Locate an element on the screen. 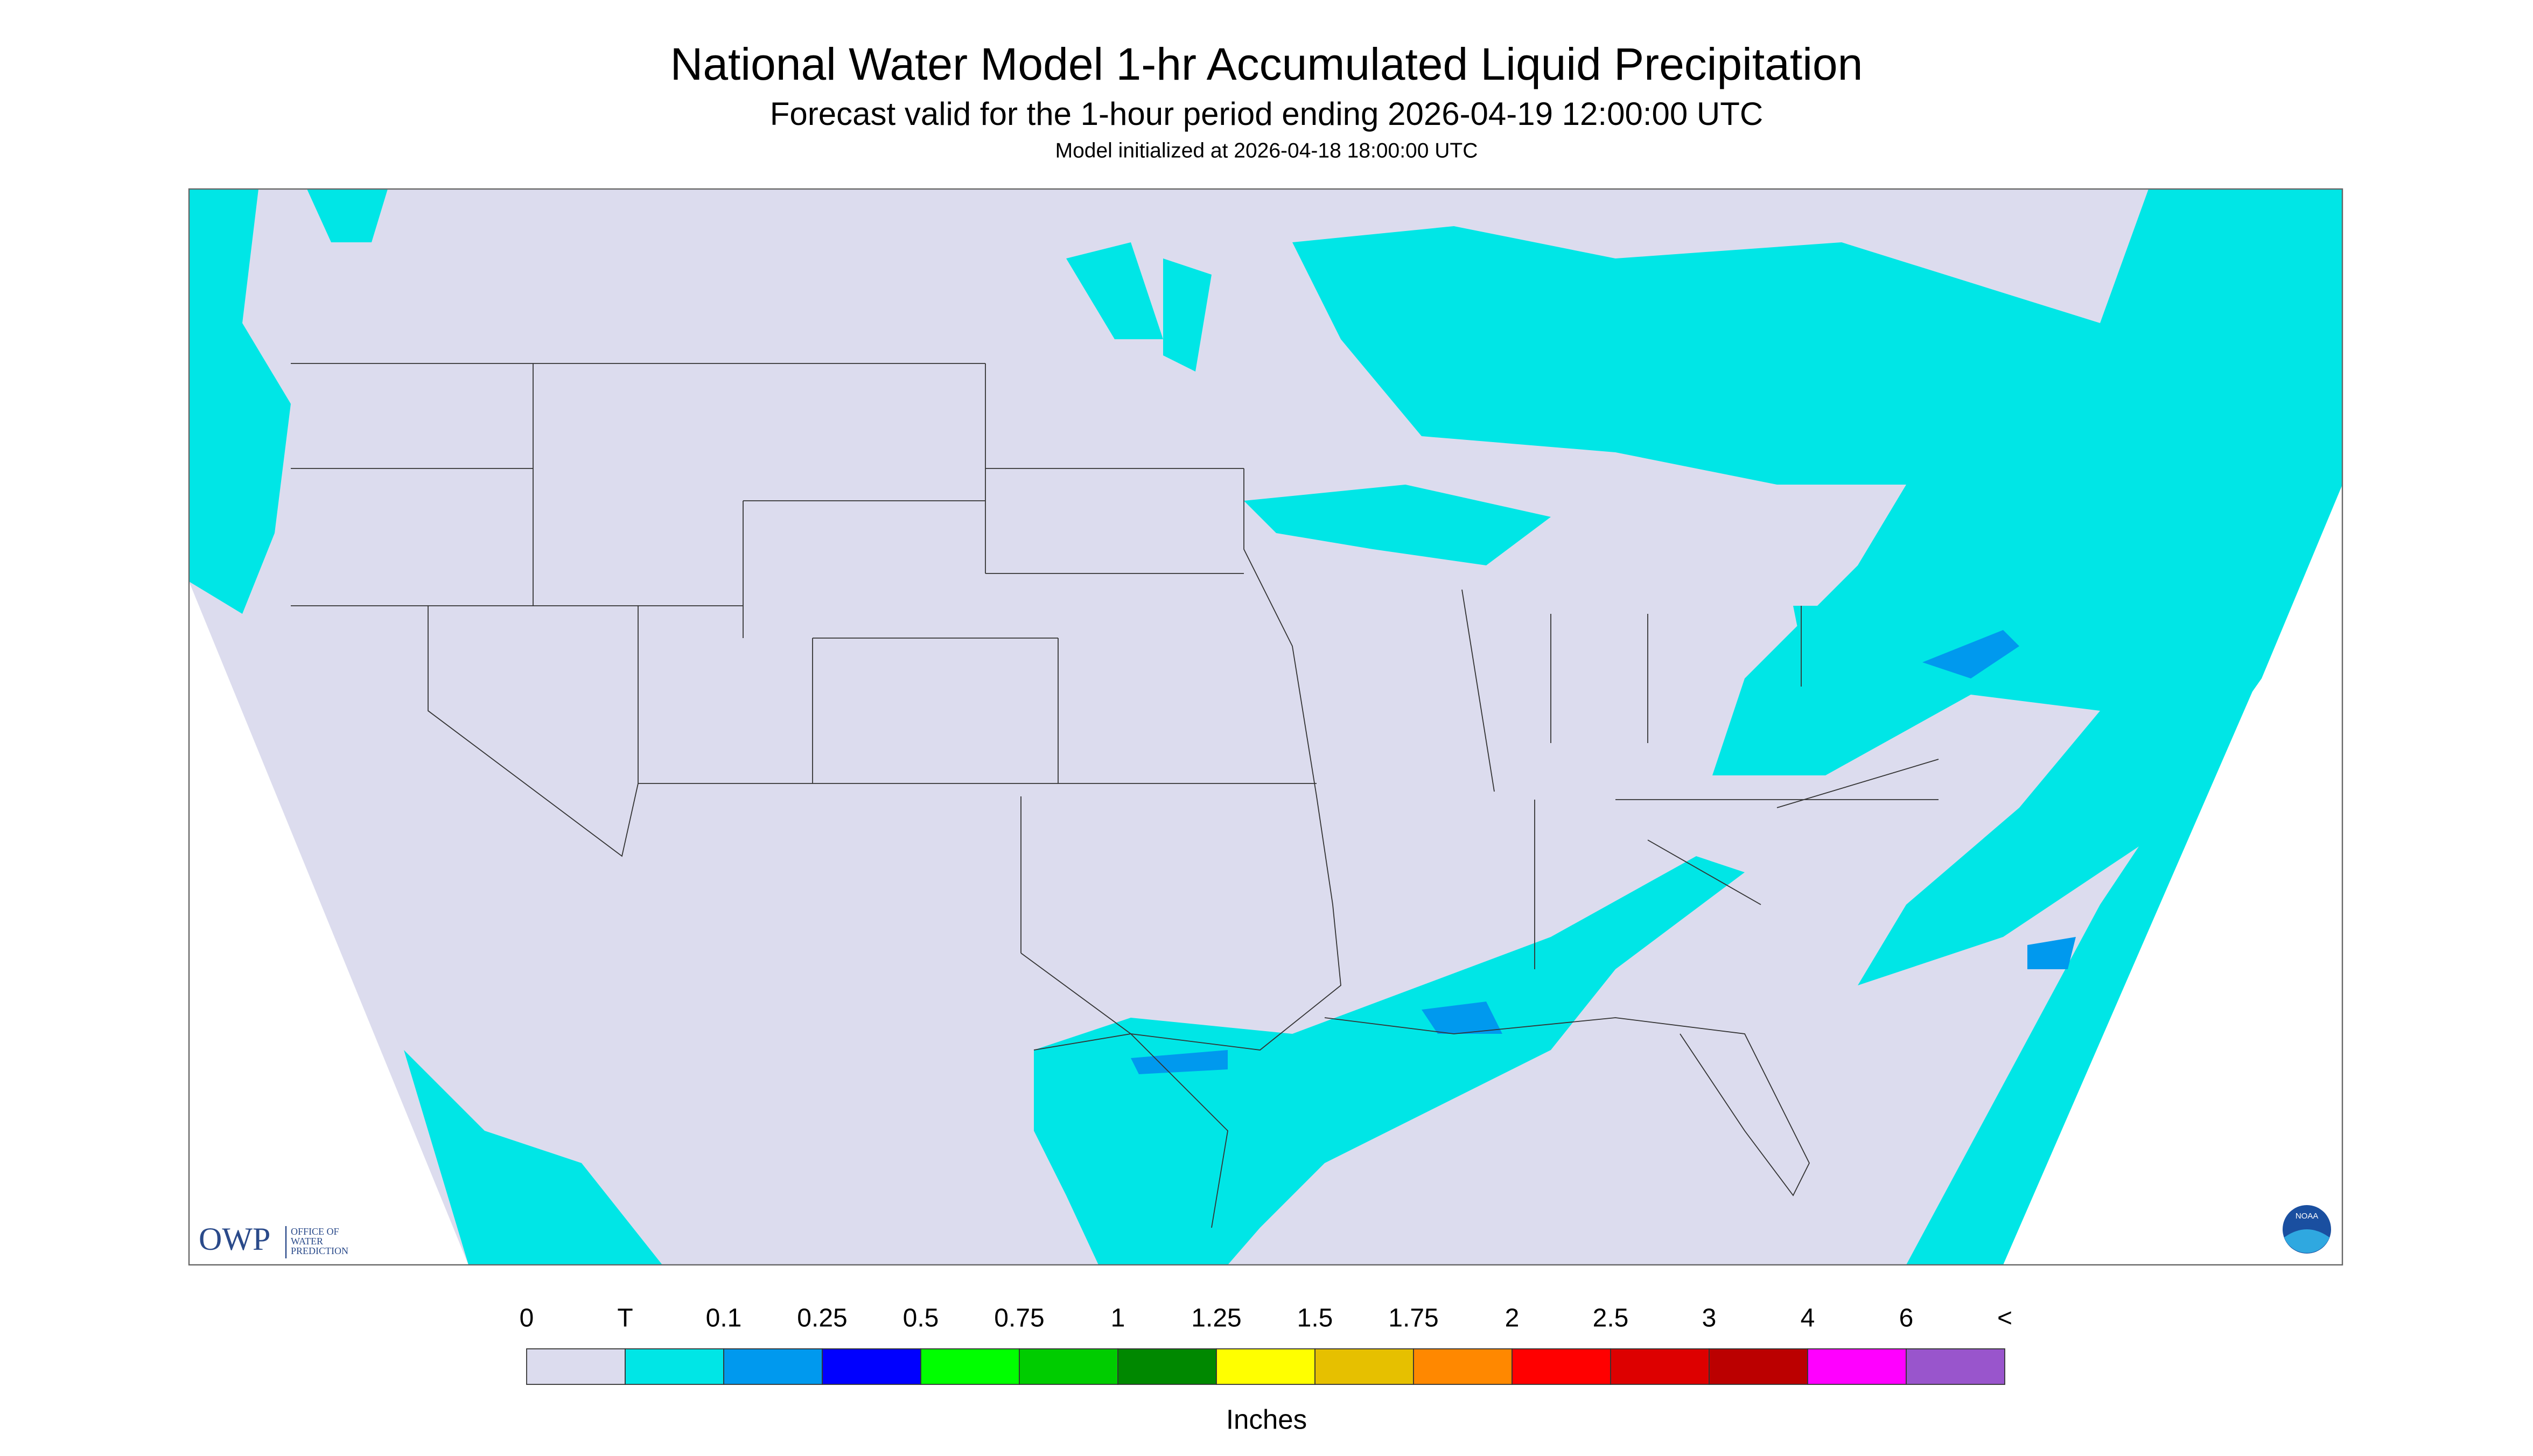 The image size is (2533, 1456). legend-label: 1 is located at coordinates (1118, 1318).